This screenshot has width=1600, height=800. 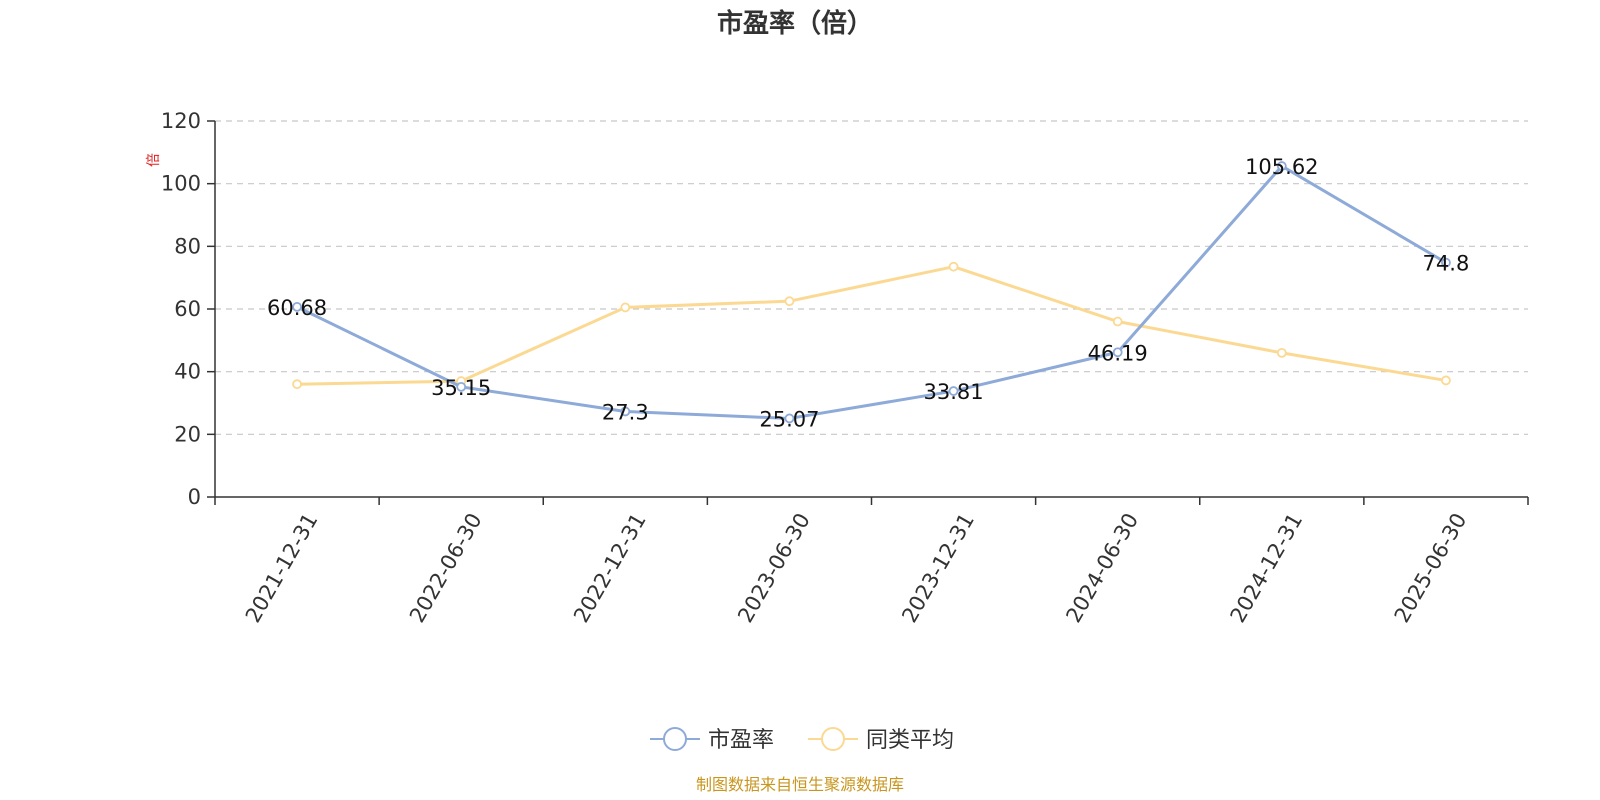 What do you see at coordinates (741, 740) in the screenshot?
I see `legend-label: 市盈率` at bounding box center [741, 740].